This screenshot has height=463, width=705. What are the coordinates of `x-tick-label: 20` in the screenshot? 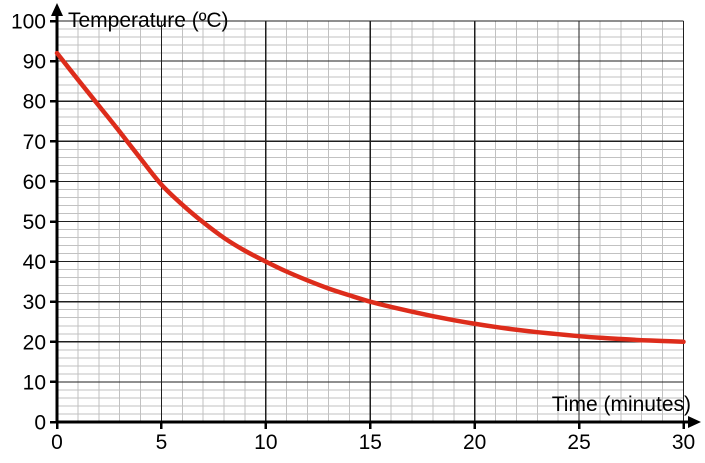 It's located at (474, 442).